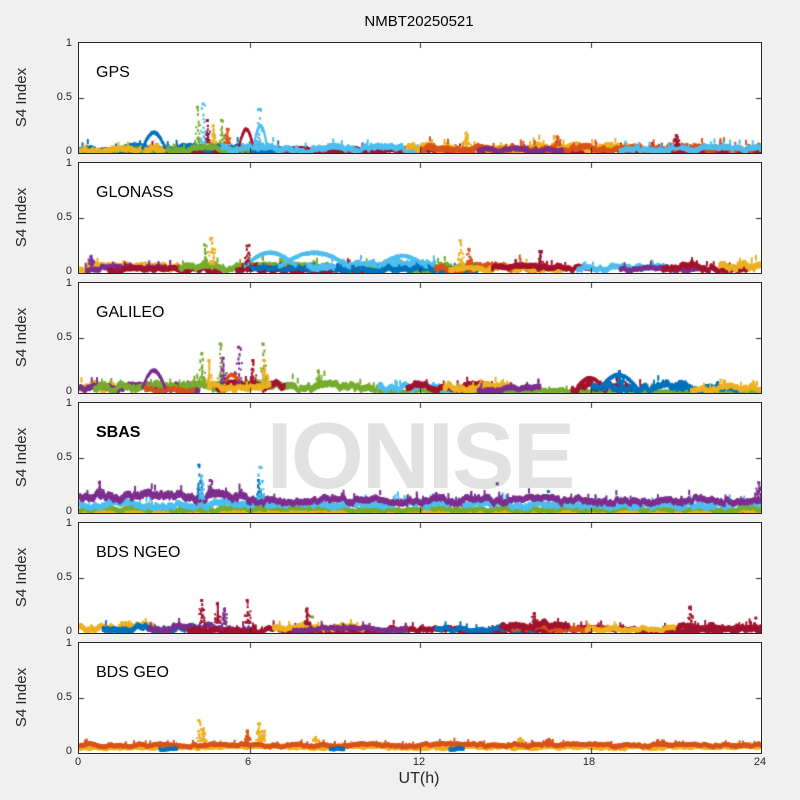  I want to click on panel-label-gps: GPS, so click(113, 72).